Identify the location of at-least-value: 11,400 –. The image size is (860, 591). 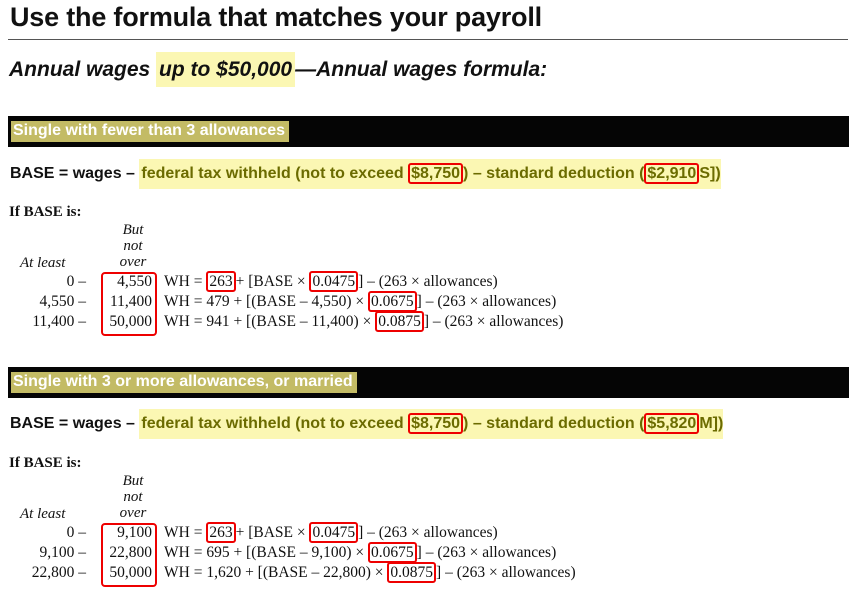
(59, 321).